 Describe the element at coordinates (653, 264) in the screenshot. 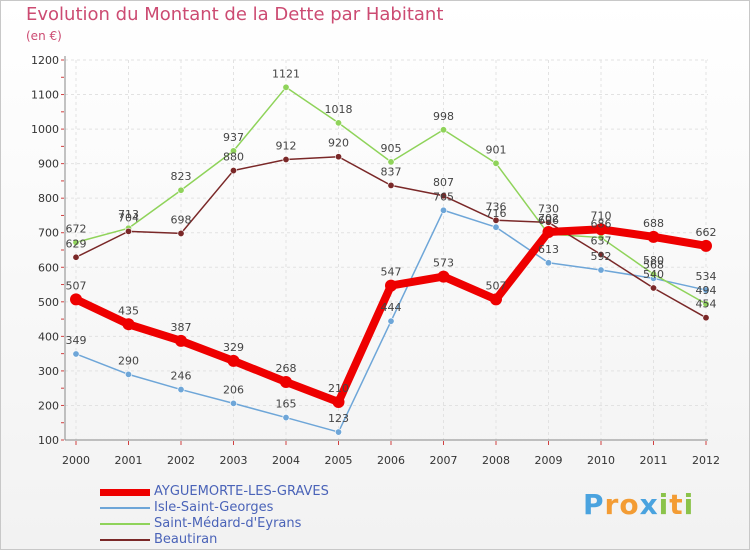

I see `data-label: 568` at that location.